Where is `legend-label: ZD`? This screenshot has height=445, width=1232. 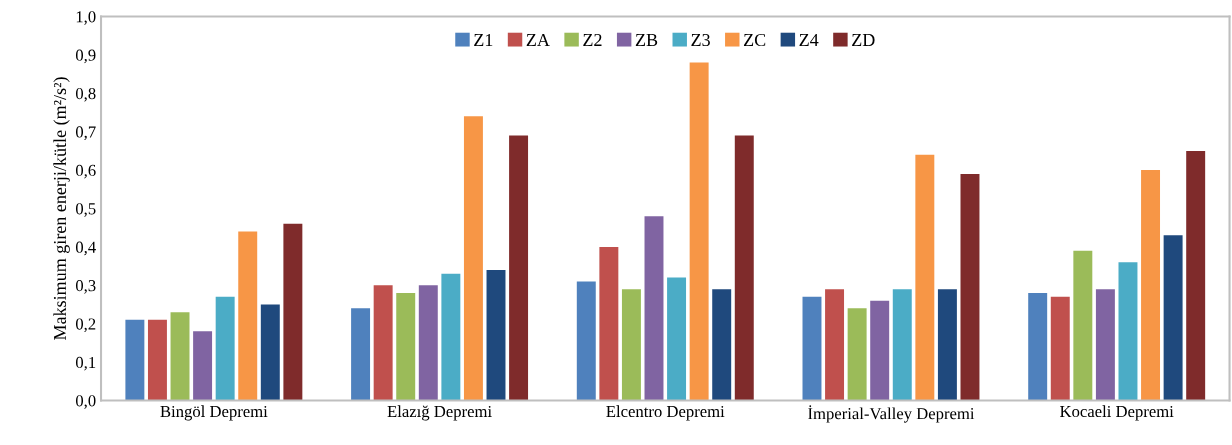
legend-label: ZD is located at coordinates (863, 40).